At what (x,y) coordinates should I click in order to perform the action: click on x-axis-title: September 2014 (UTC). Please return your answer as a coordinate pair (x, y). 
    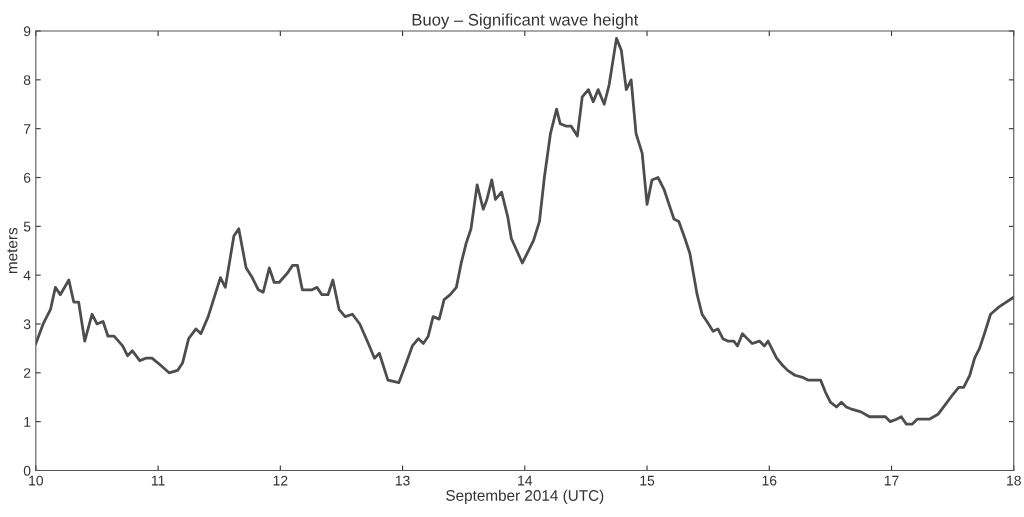
    Looking at the image, I should click on (525, 496).